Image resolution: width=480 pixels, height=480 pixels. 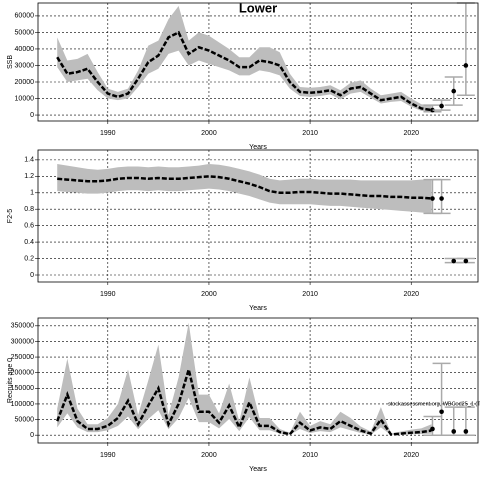 What do you see at coordinates (434, 404) in the screenshot?
I see `annotation: stockassessment.org, WBCod25_1 (T2` at bounding box center [434, 404].